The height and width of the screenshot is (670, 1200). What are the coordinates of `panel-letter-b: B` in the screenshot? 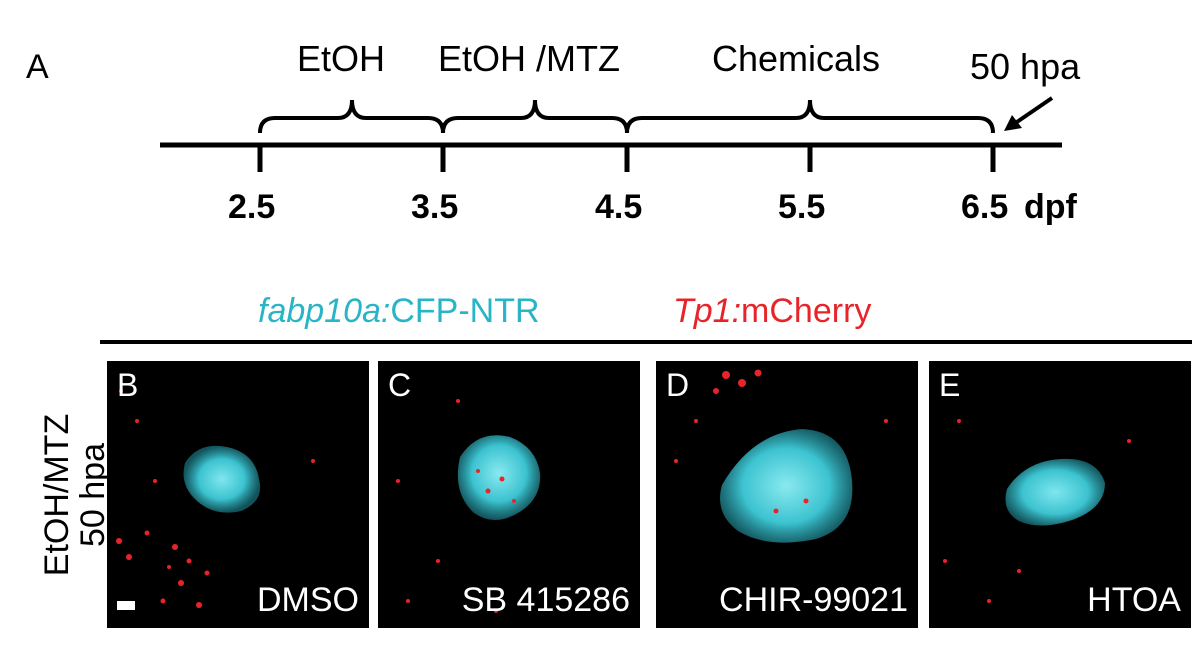 It's located at (128, 385).